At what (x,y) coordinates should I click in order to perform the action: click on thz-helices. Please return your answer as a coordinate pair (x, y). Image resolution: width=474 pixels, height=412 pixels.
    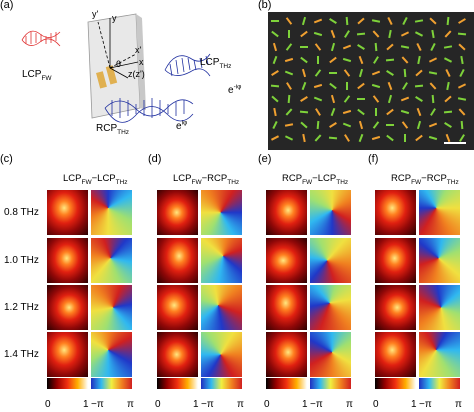
    Looking at the image, I should click on (157, 88).